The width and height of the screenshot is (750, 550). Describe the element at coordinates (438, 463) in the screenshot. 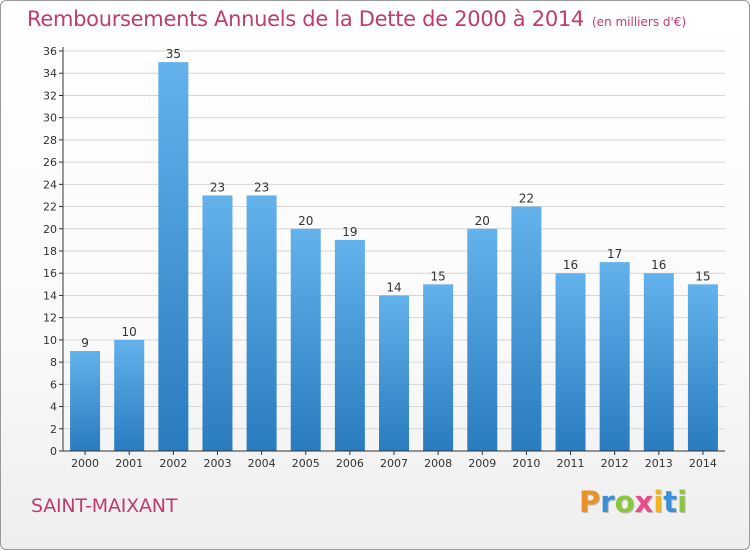

I see `x-tick-label: 2008` at that location.